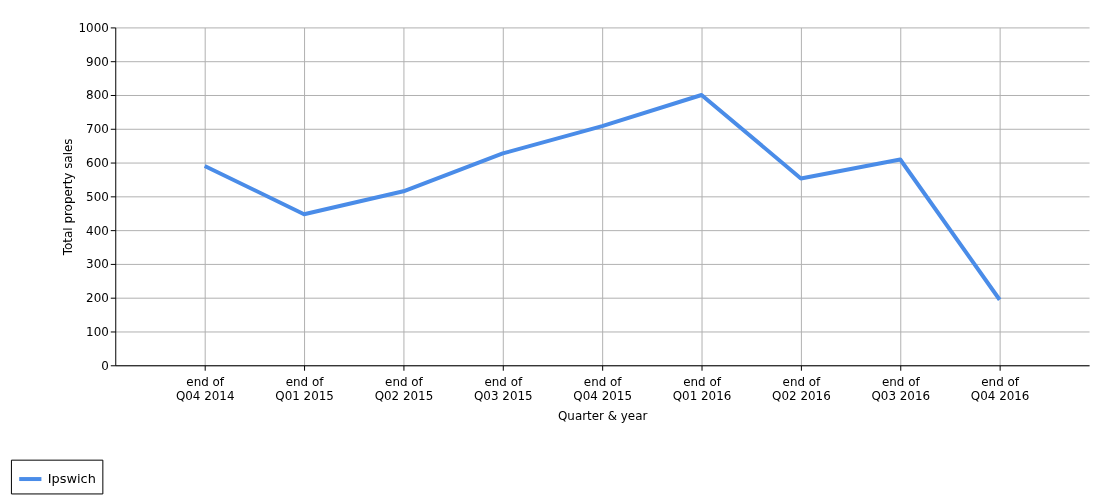 This screenshot has width=1099, height=502. What do you see at coordinates (97, 298) in the screenshot?
I see `y-tick-label: 200` at bounding box center [97, 298].